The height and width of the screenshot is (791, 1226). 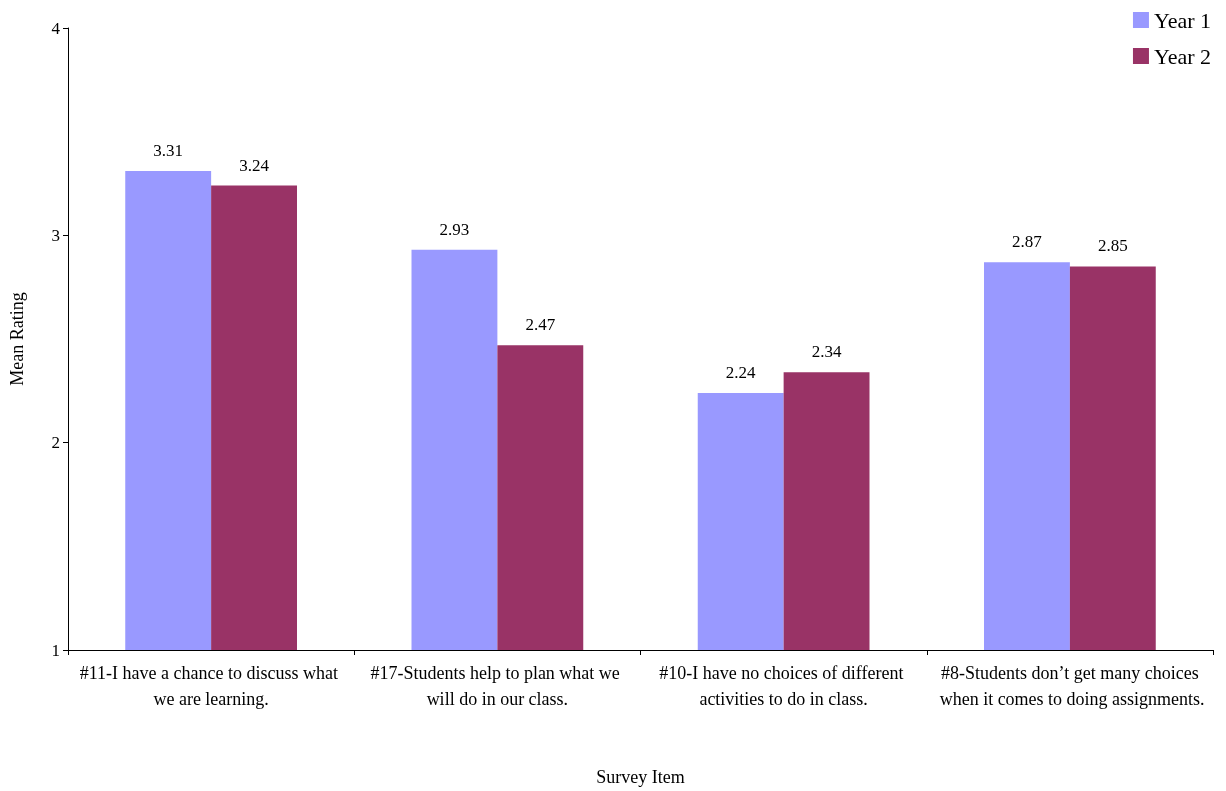 I want to click on data-label: 2.47, so click(x=540, y=325).